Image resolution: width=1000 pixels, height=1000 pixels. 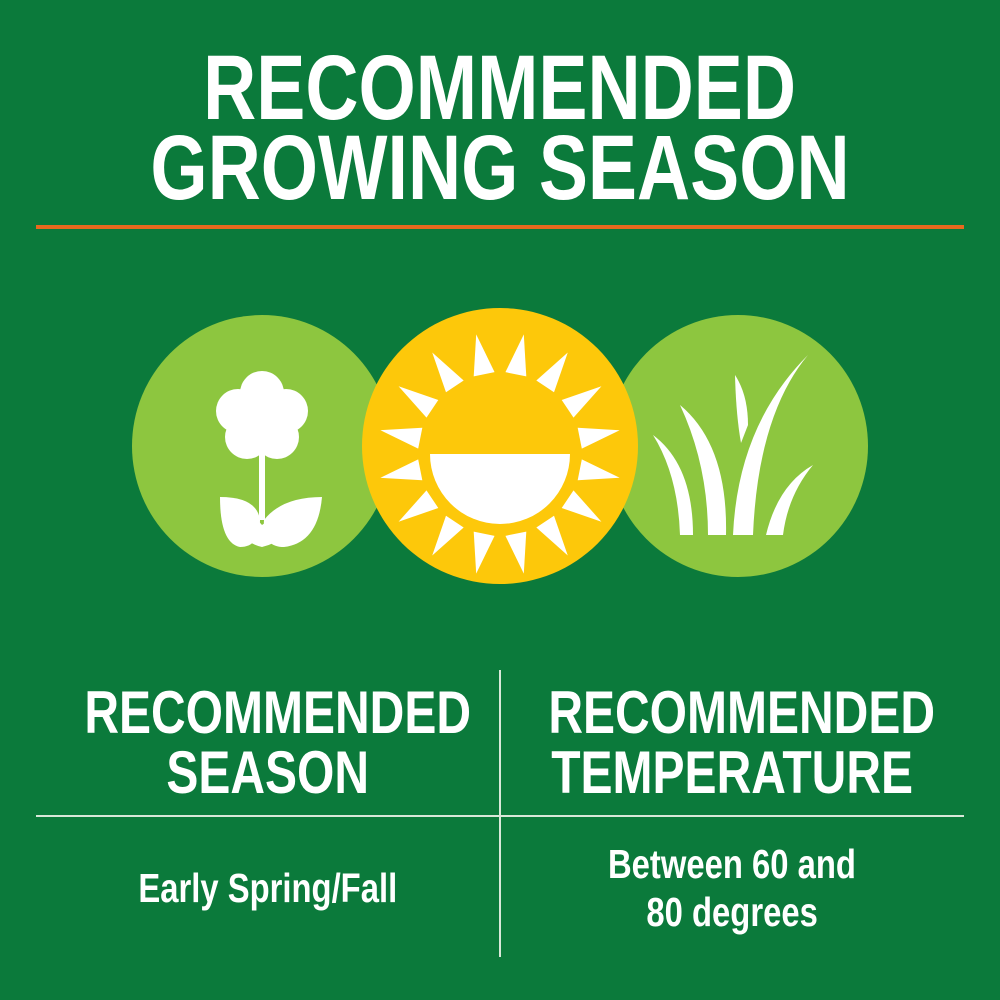 What do you see at coordinates (500, 227) in the screenshot?
I see `title-divider` at bounding box center [500, 227].